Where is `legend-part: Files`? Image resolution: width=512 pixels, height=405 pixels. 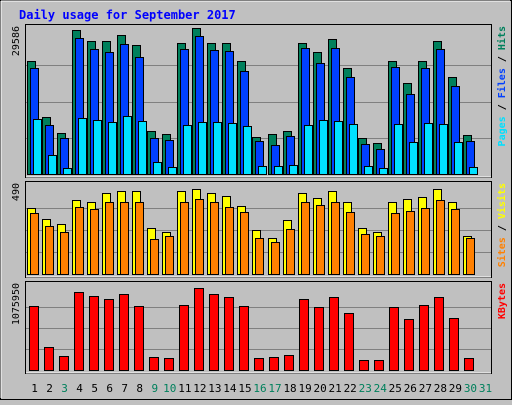
legend-part: Files is located at coordinates (502, 83).